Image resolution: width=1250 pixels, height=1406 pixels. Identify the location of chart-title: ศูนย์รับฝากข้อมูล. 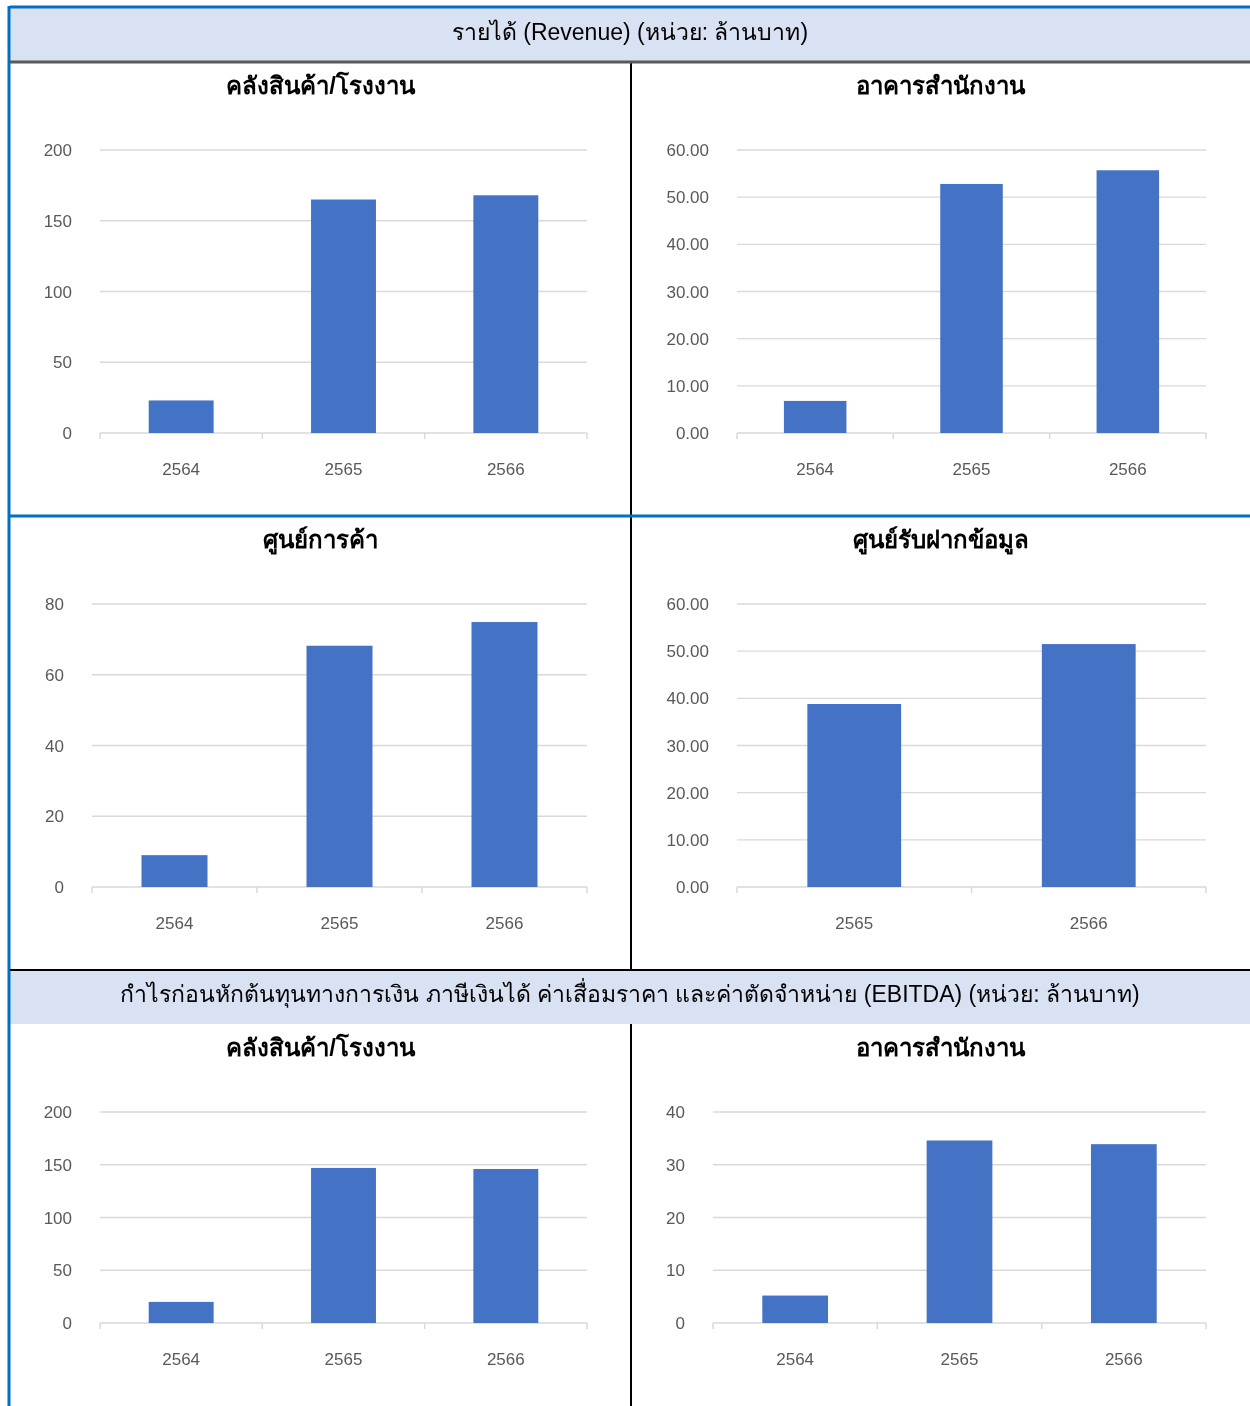
(940, 540).